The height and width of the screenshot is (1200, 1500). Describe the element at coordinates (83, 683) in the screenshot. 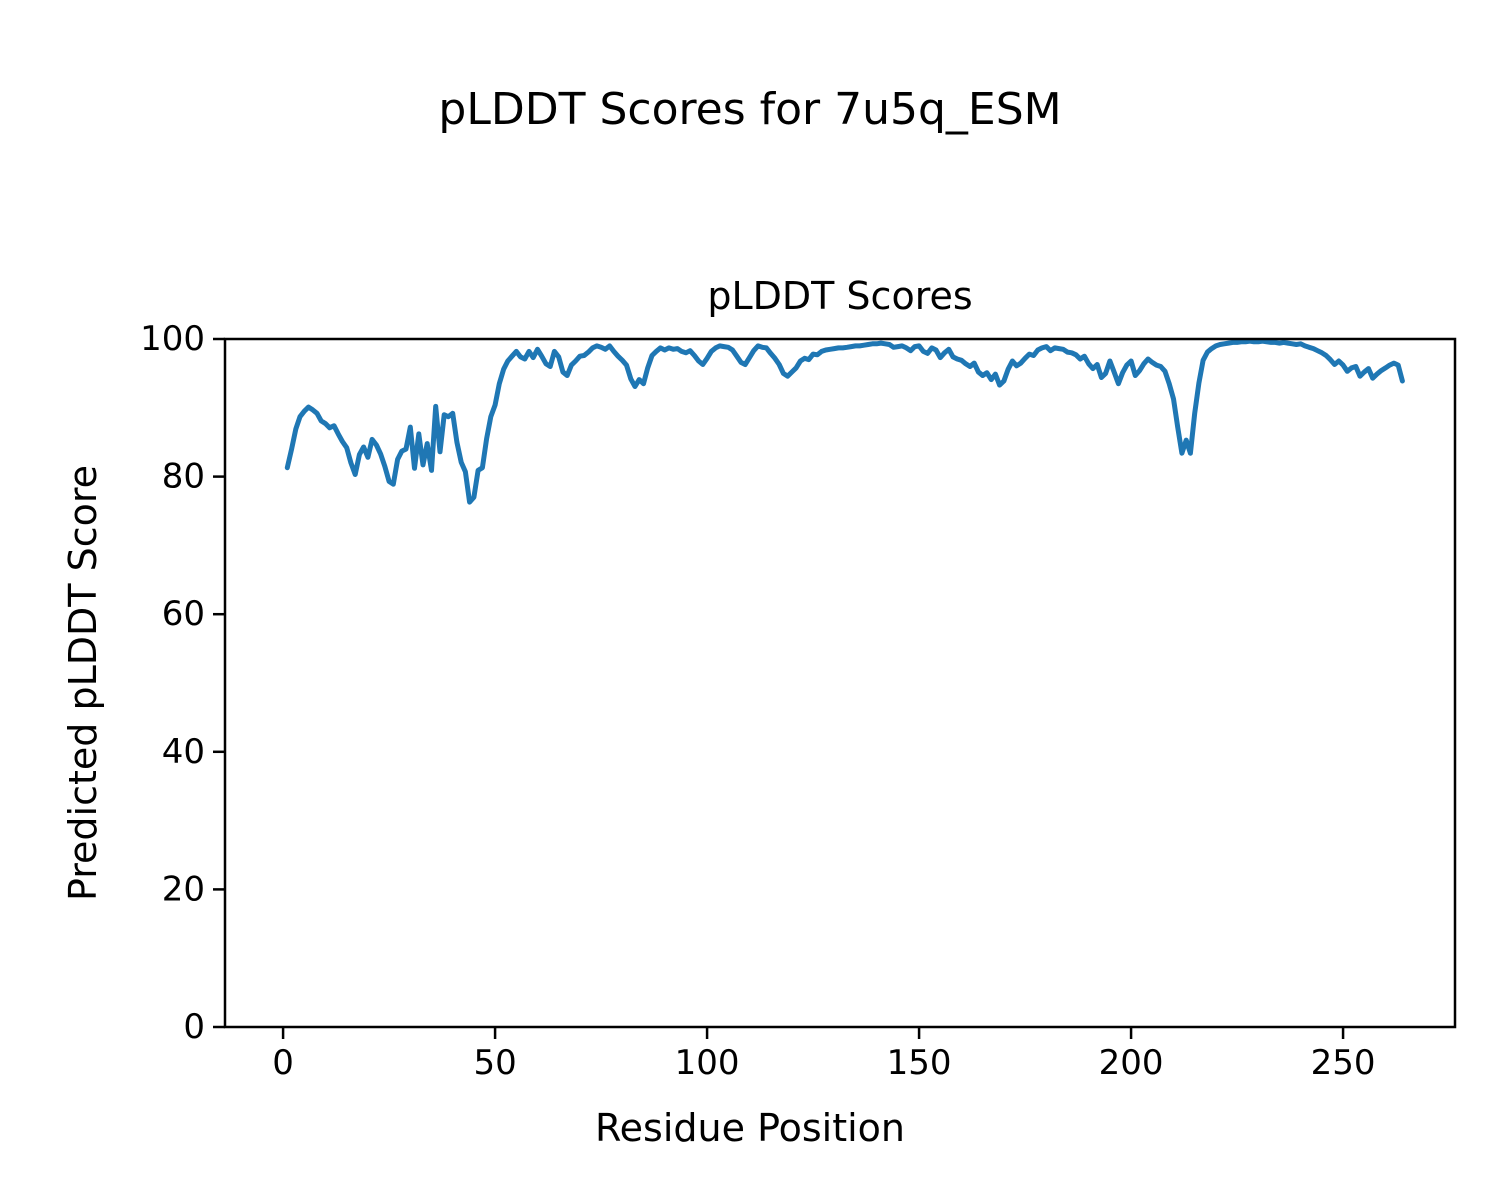

I see `y-axis-label: Predicted pLDDT Score` at that location.